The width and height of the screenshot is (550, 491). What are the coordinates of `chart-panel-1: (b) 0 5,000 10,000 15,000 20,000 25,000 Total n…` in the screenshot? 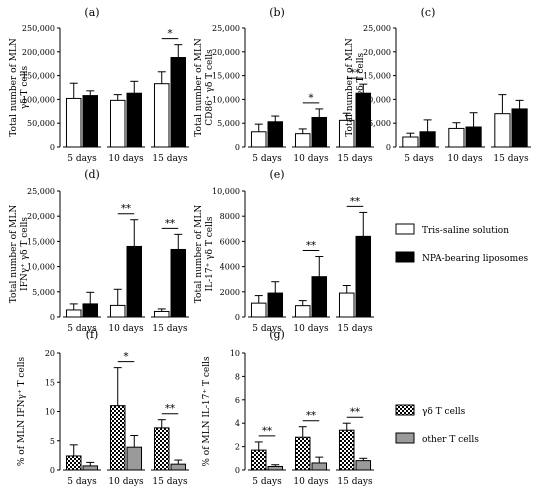 It's located at (284, 85).